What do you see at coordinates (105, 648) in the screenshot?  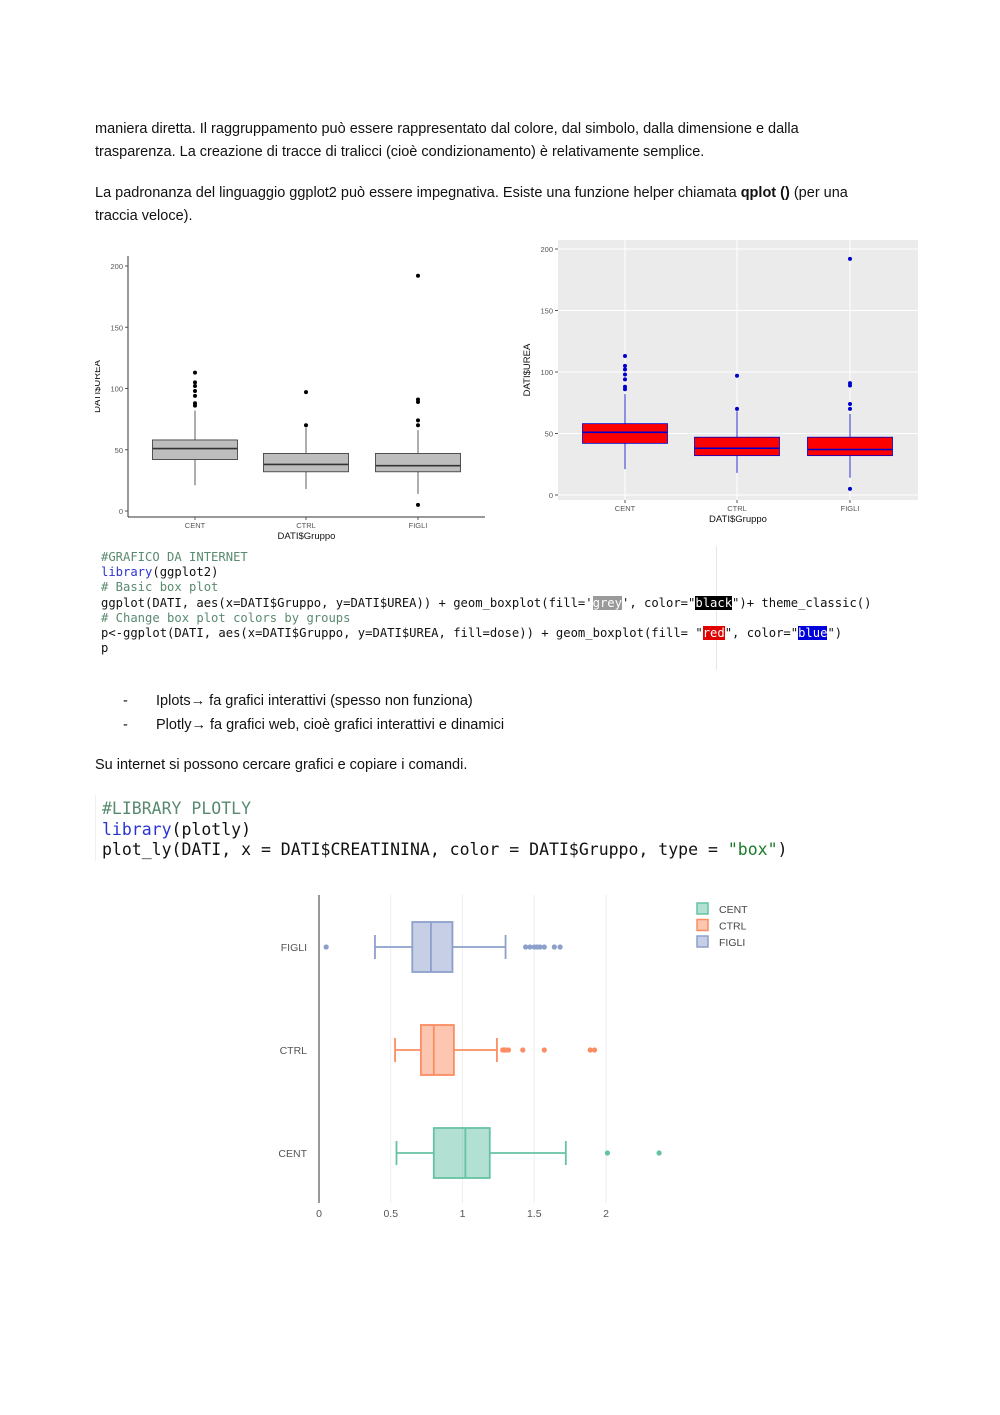 I see `code-text: p` at bounding box center [105, 648].